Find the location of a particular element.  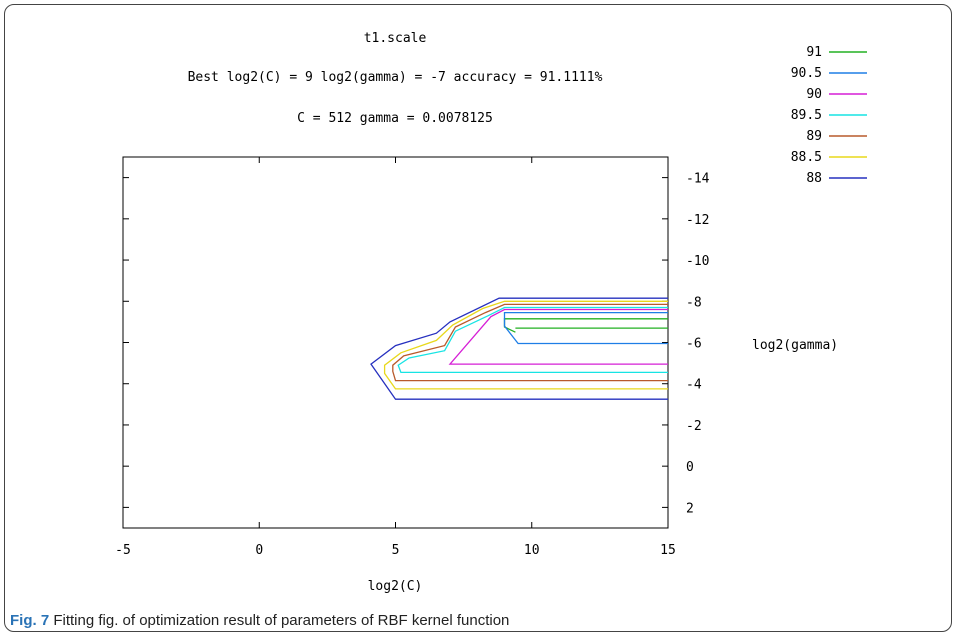

chart-subtitle-params: C = 512 gamma = 0.0078125 is located at coordinates (395, 118).